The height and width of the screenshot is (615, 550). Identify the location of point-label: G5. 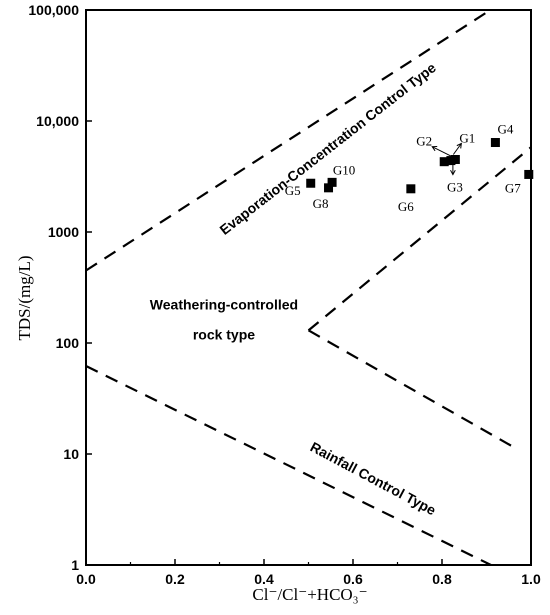
(293, 190).